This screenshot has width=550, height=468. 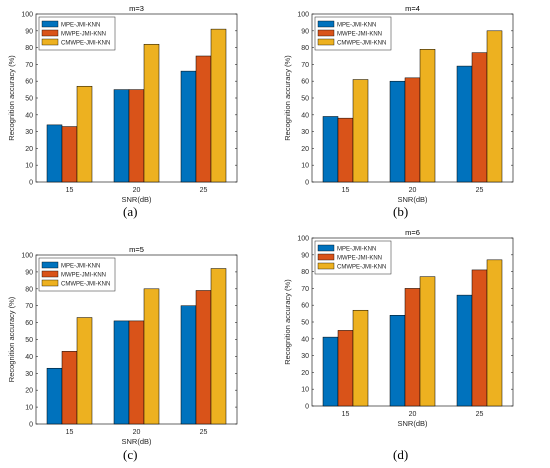 What do you see at coordinates (401, 454) in the screenshot?
I see `panel-label-d: (d)` at bounding box center [401, 454].